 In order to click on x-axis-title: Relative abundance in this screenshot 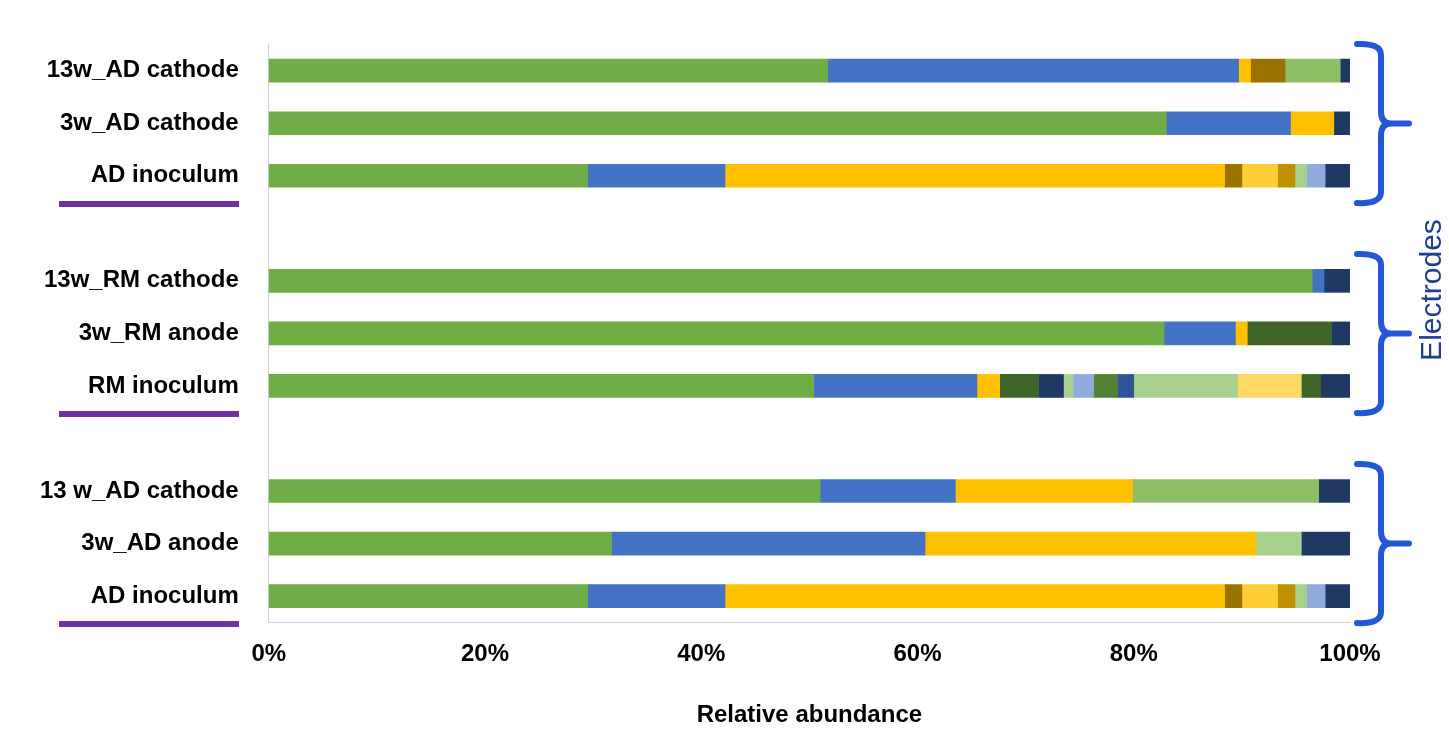, I will do `click(809, 714)`.